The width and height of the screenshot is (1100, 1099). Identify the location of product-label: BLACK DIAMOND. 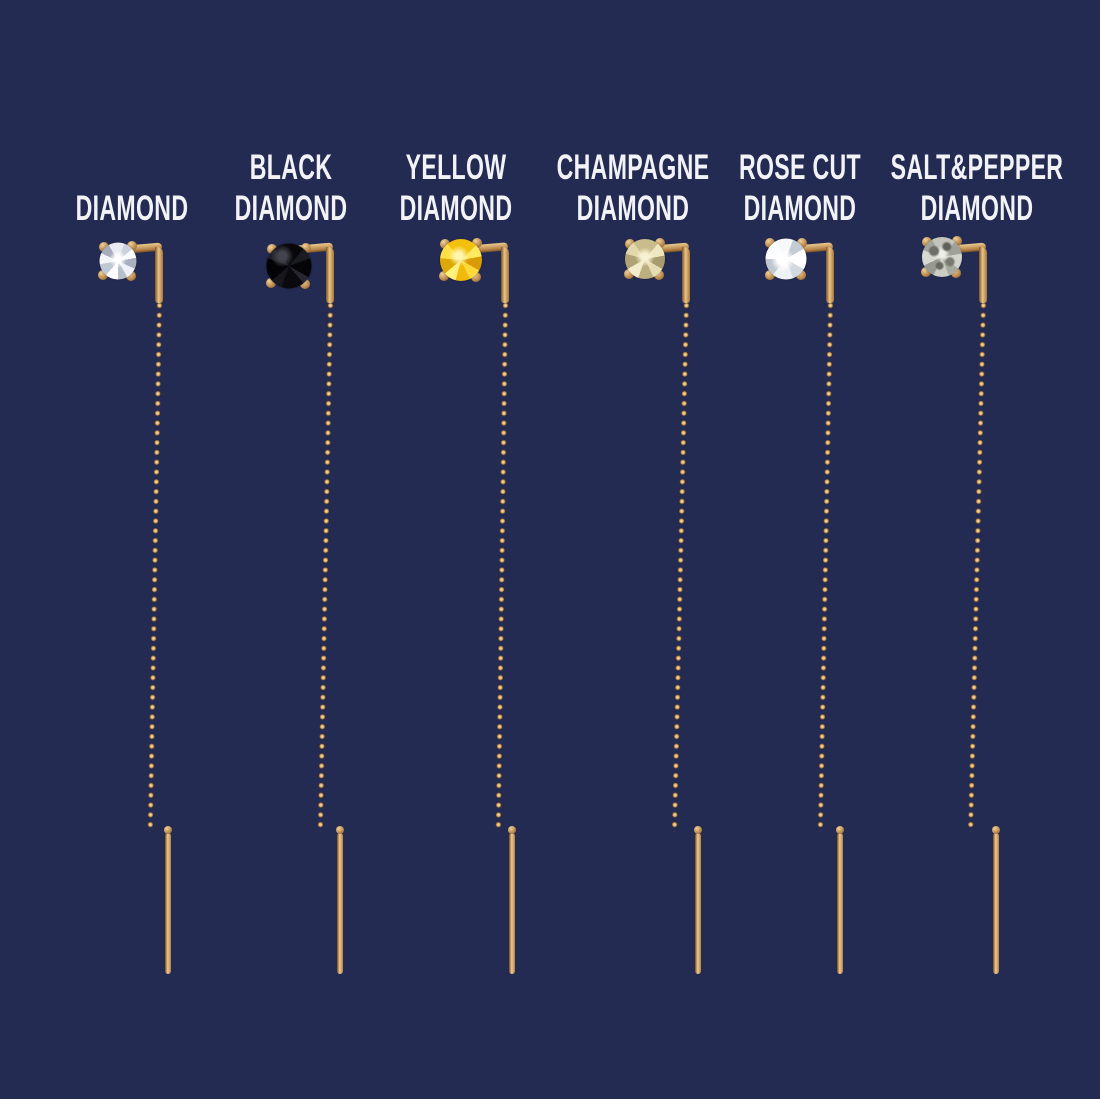
(291, 188).